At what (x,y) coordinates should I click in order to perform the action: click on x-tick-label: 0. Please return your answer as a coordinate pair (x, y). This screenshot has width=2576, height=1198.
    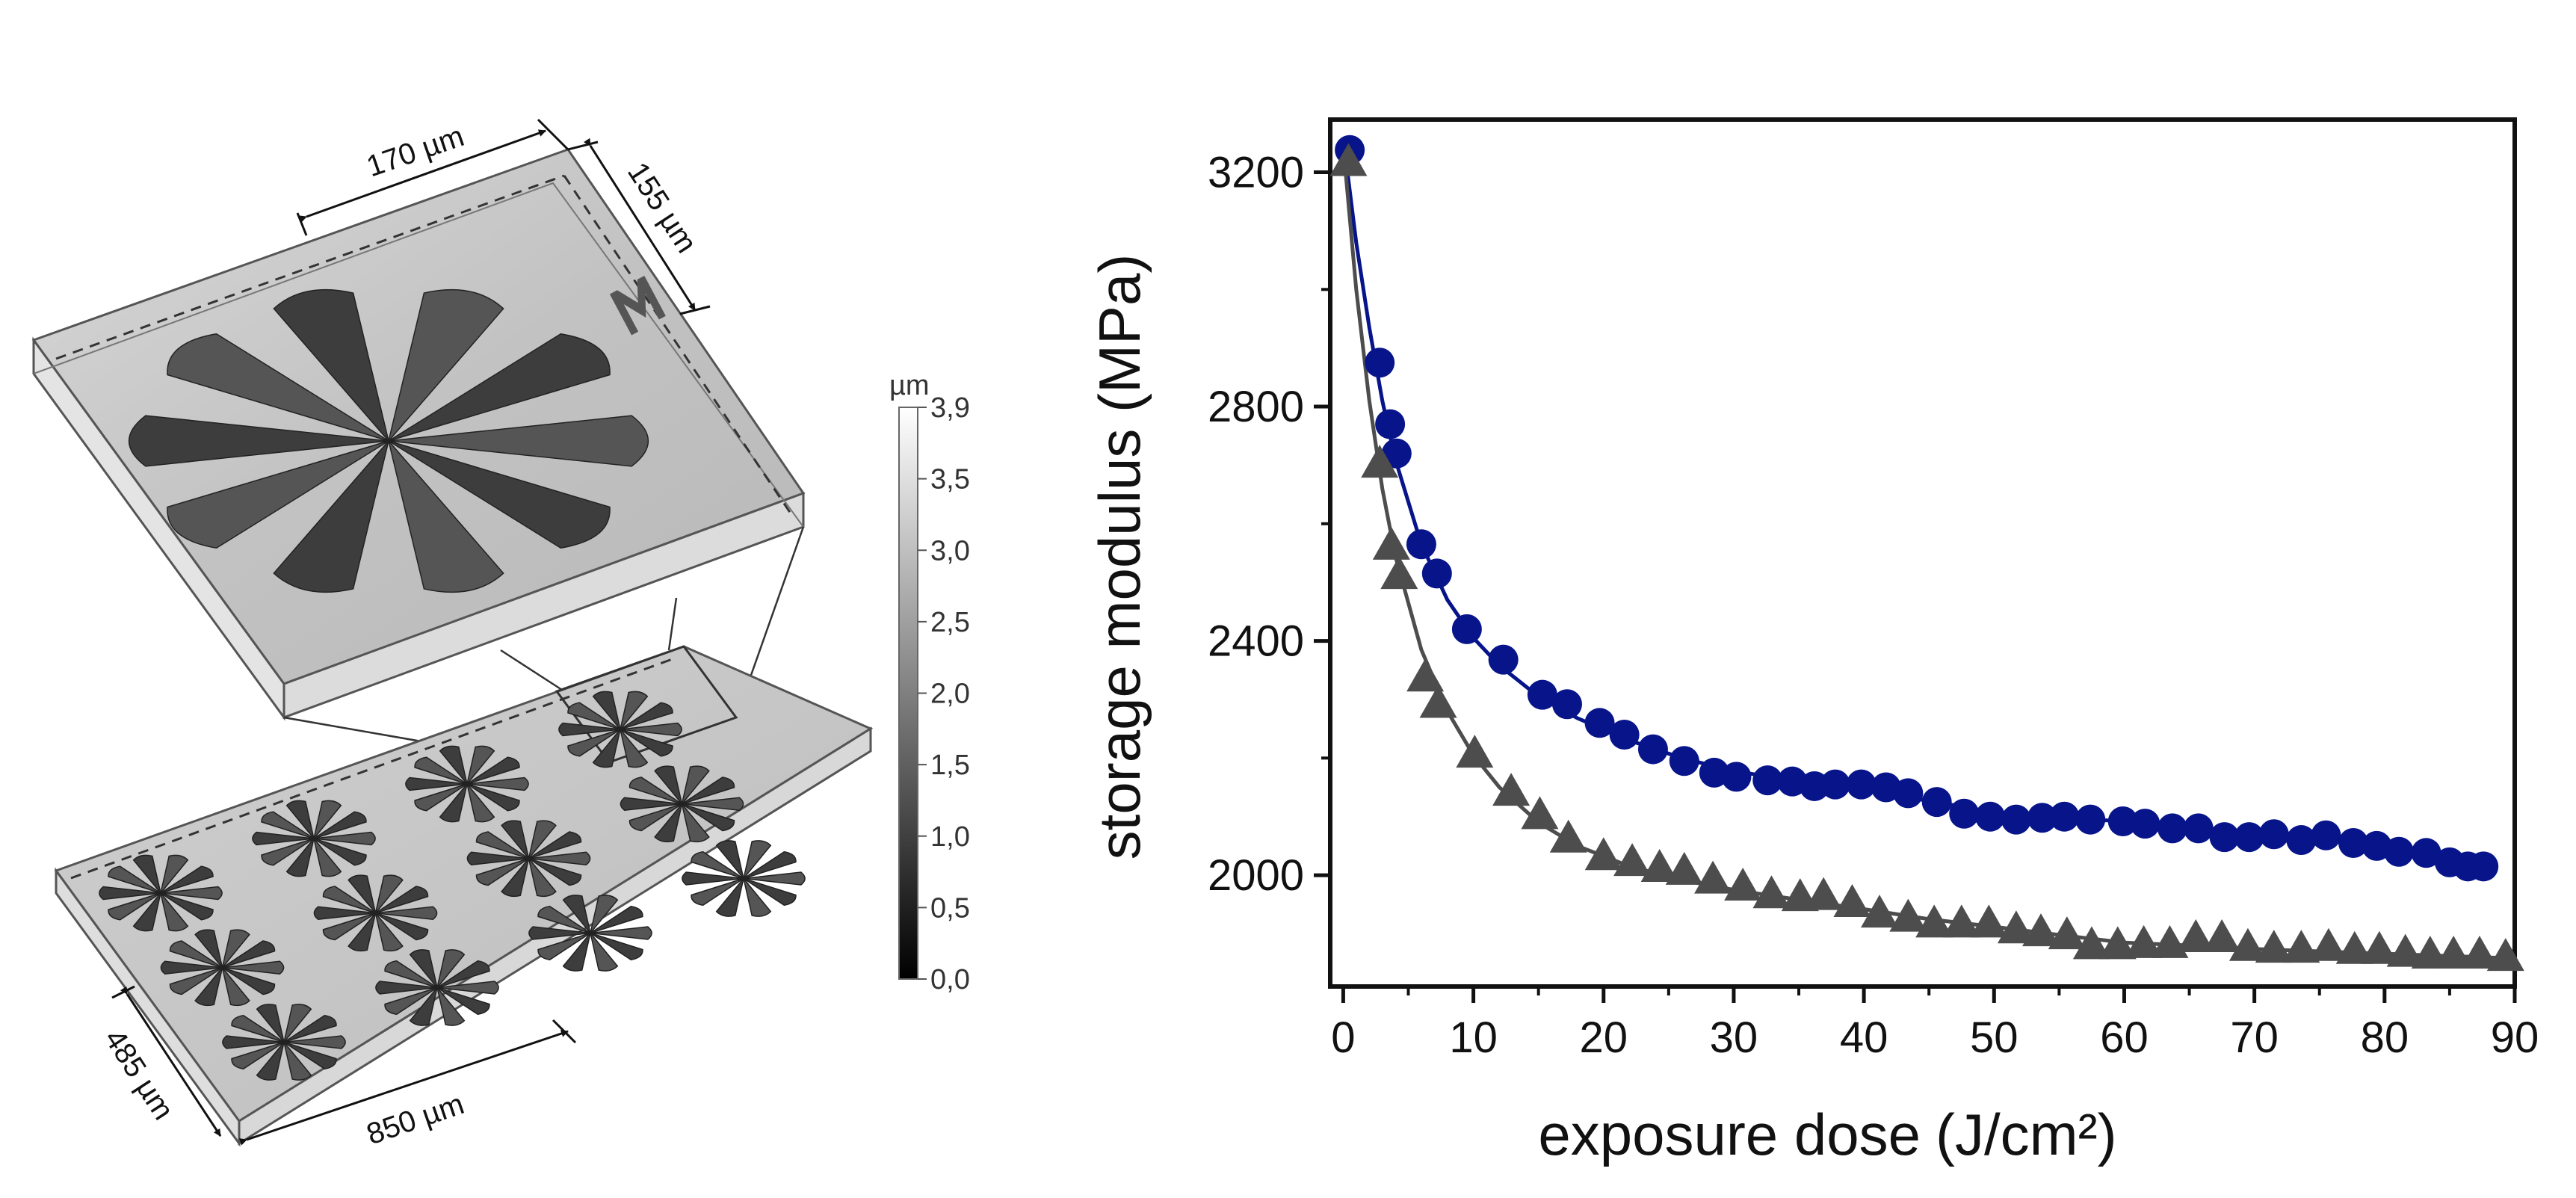
    Looking at the image, I should click on (1343, 1037).